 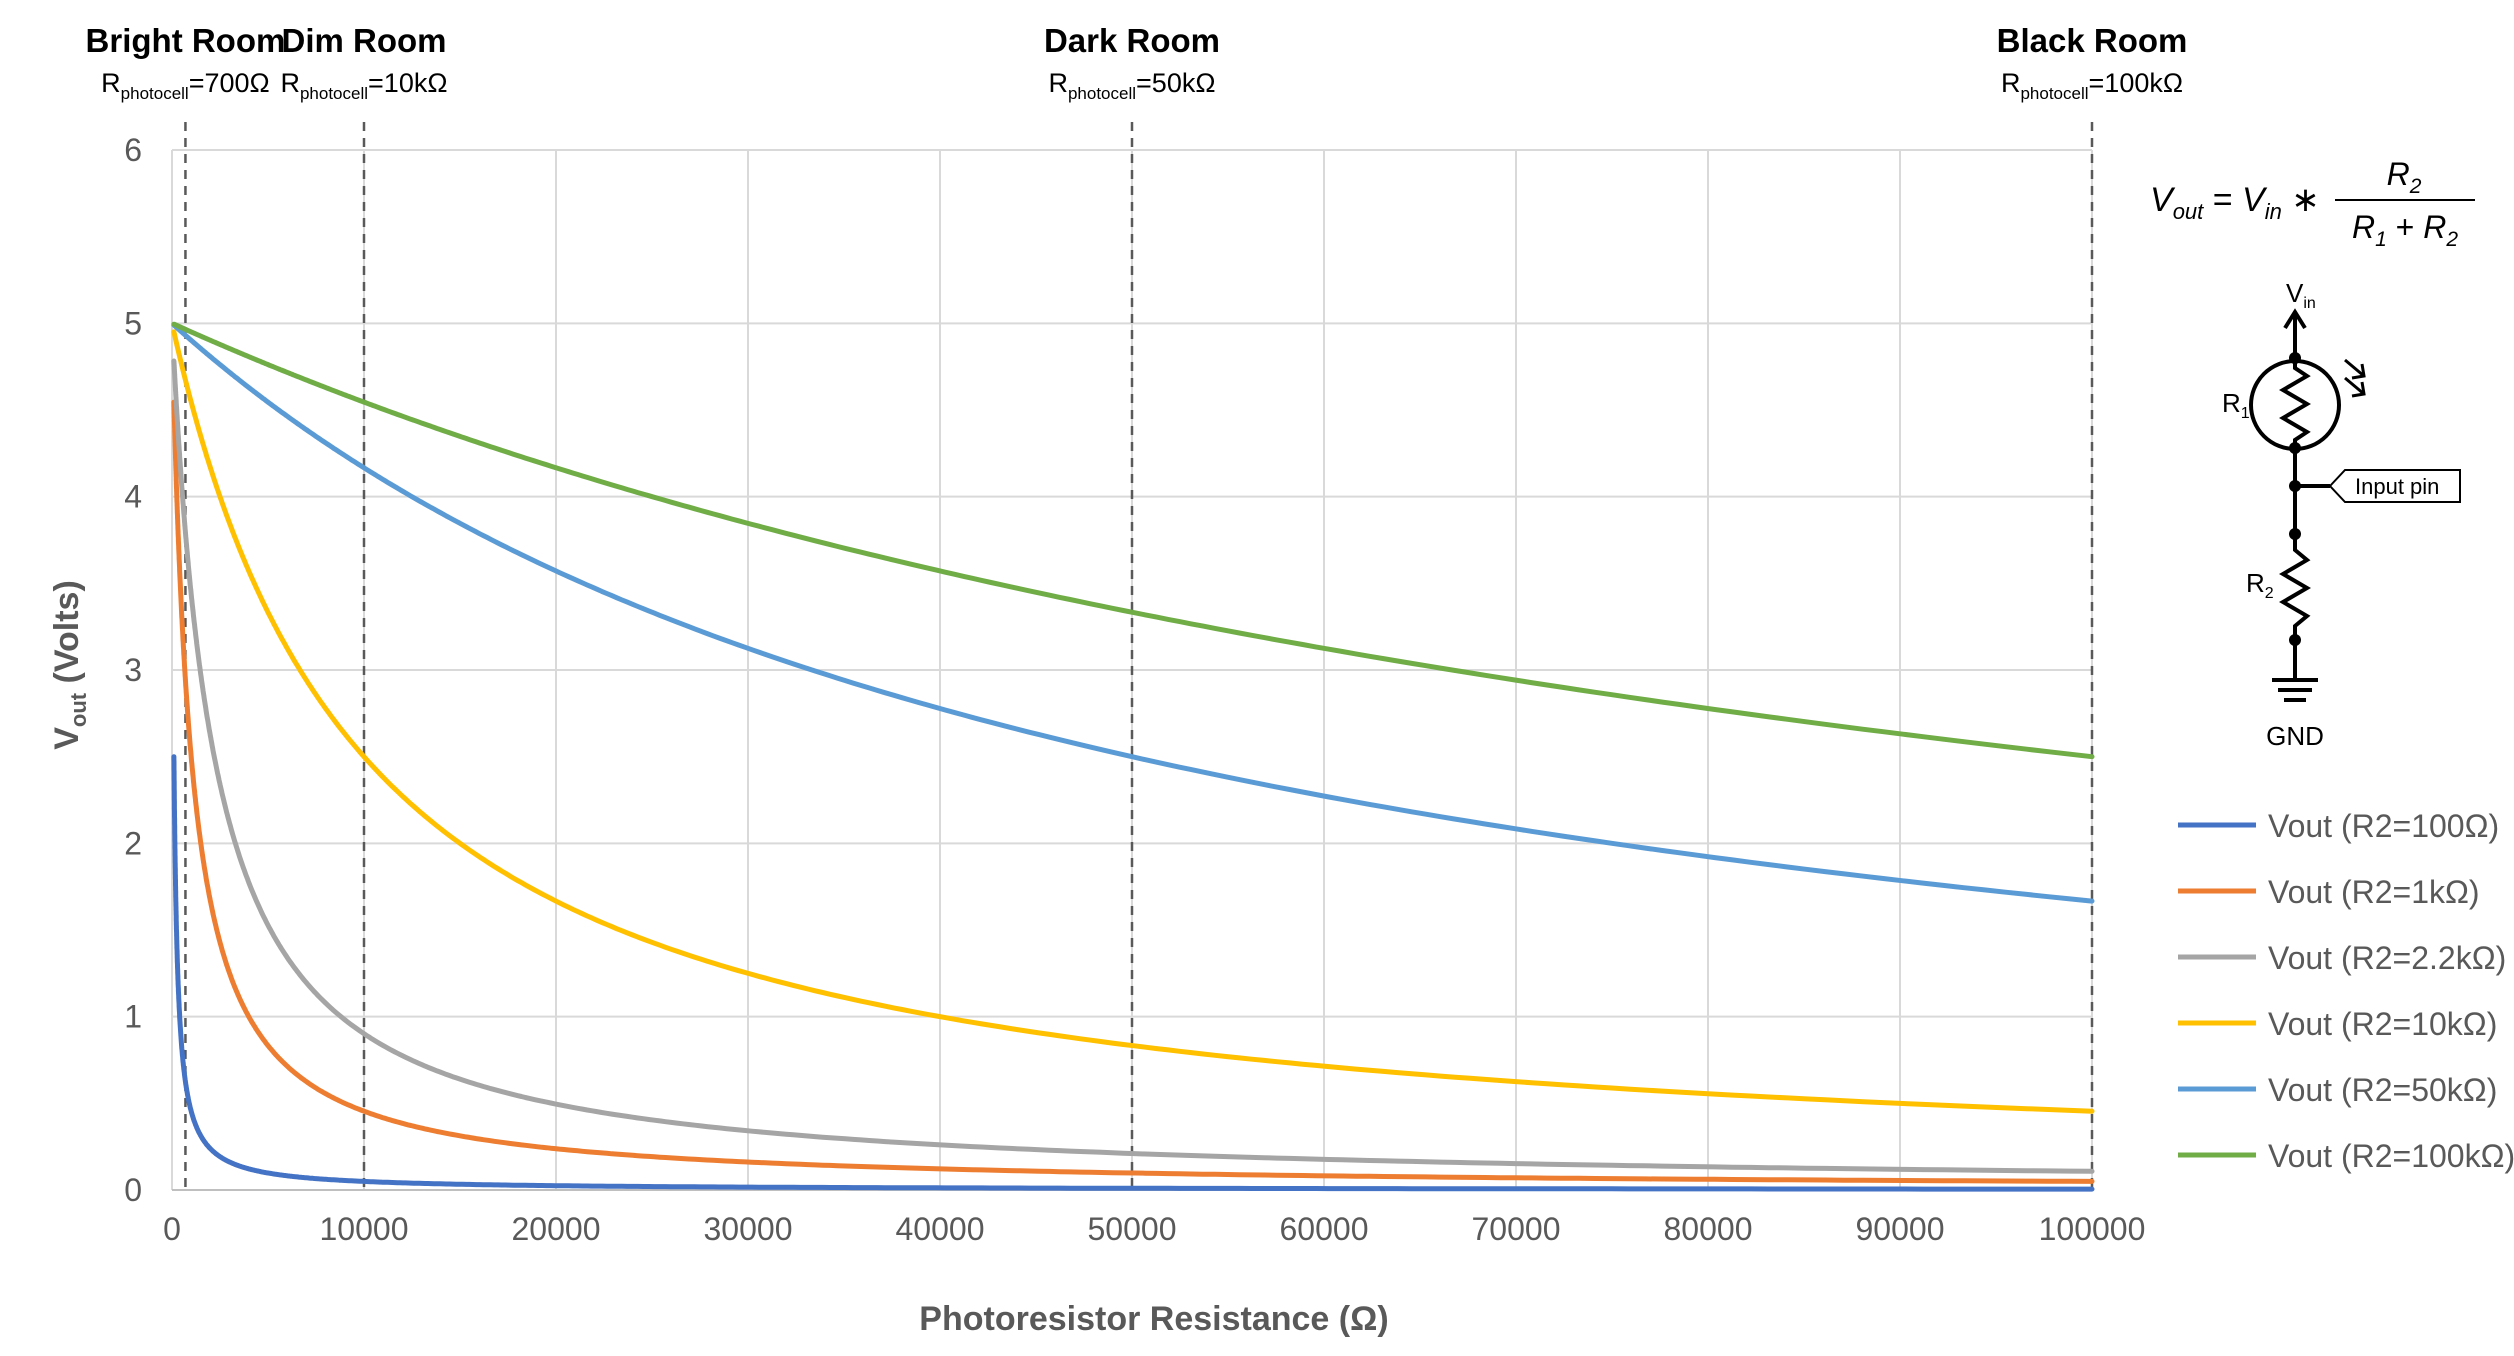 I want to click on y-tick-label: 5, so click(x=133, y=323).